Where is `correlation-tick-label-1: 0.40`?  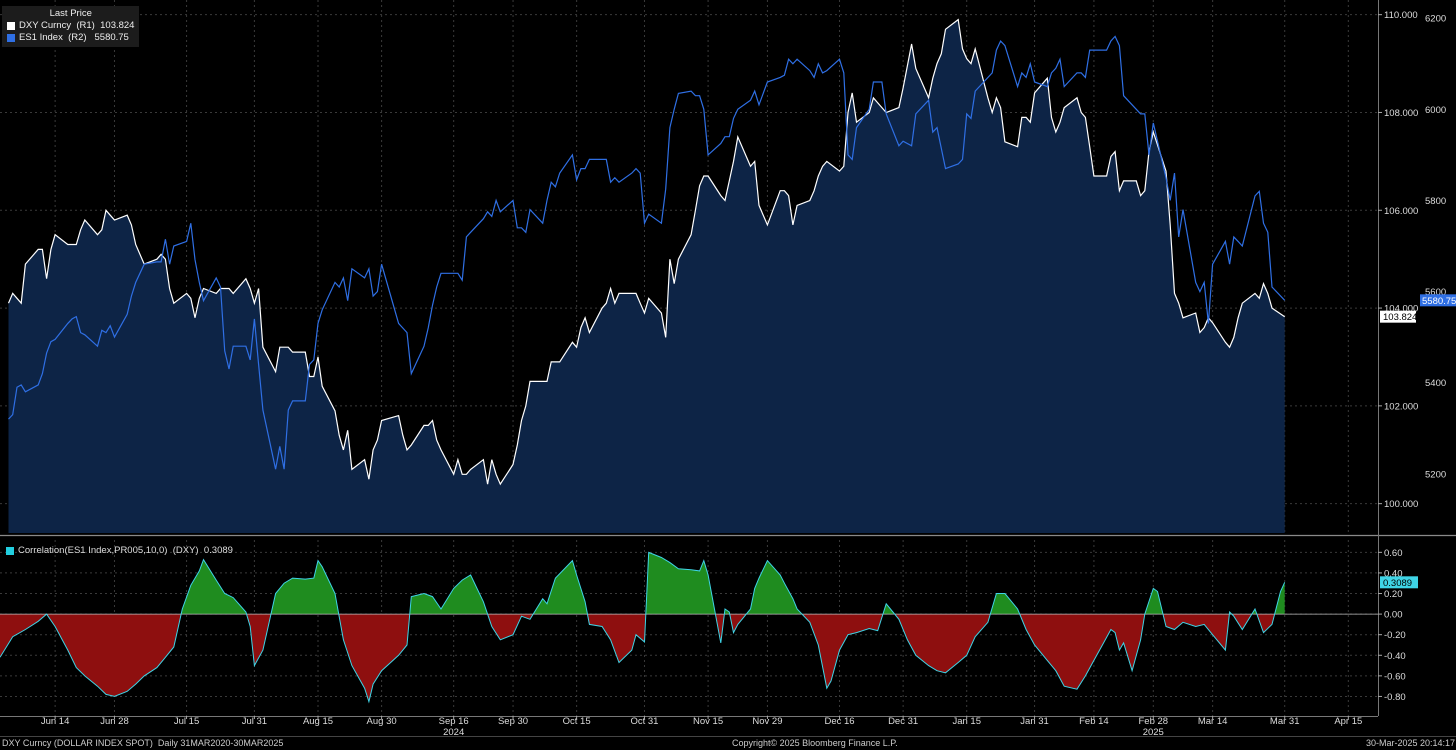
correlation-tick-label-1: 0.40 is located at coordinates (1393, 573).